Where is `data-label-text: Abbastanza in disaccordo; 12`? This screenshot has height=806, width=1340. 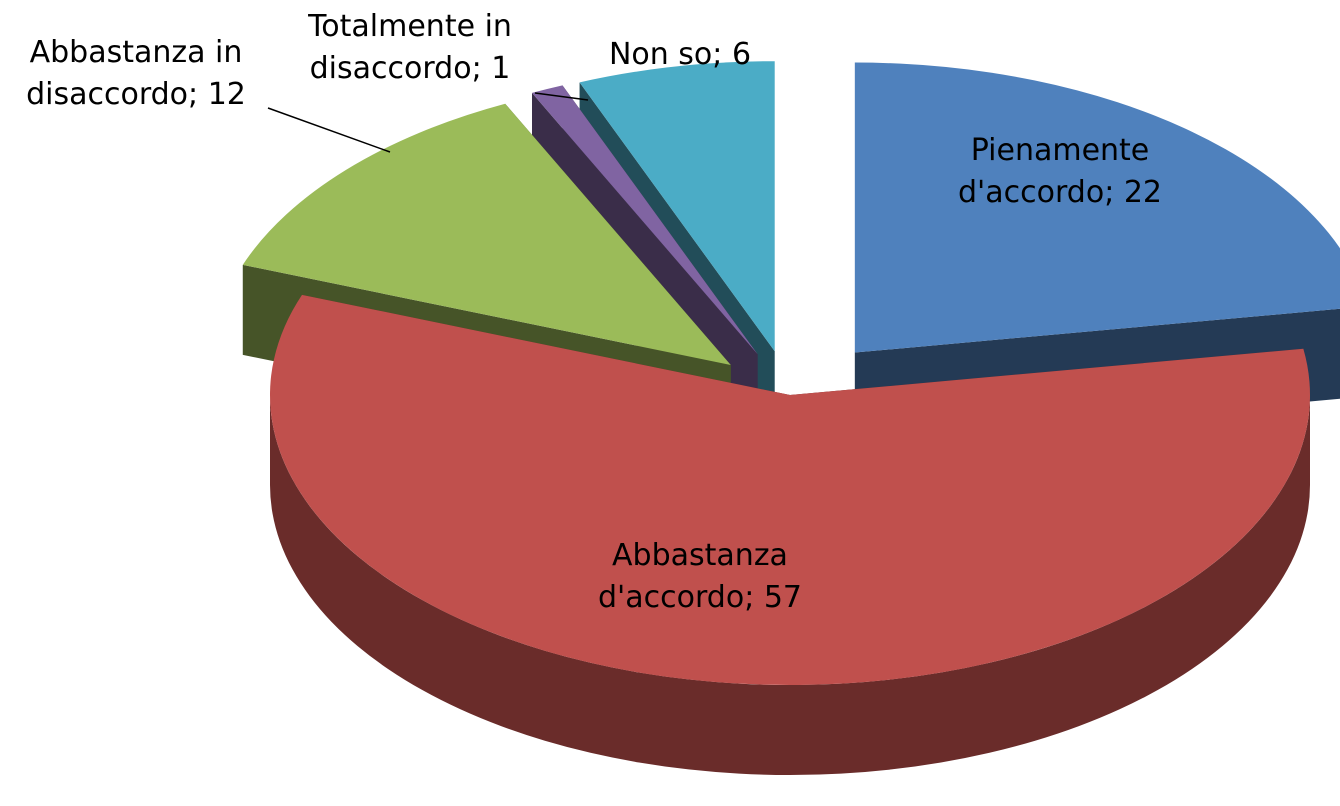
data-label-text: Abbastanza in disaccordo; 12 is located at coordinates (136, 74).